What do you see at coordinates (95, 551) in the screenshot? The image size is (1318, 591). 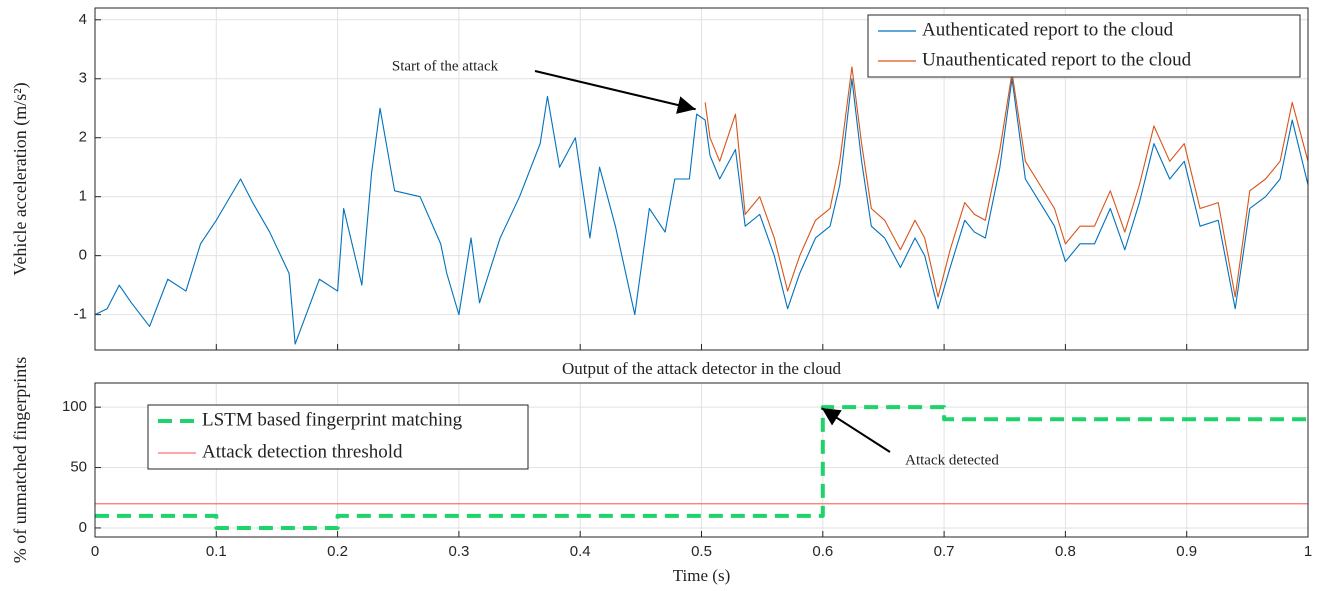 I see `x-tick-label: 0` at bounding box center [95, 551].